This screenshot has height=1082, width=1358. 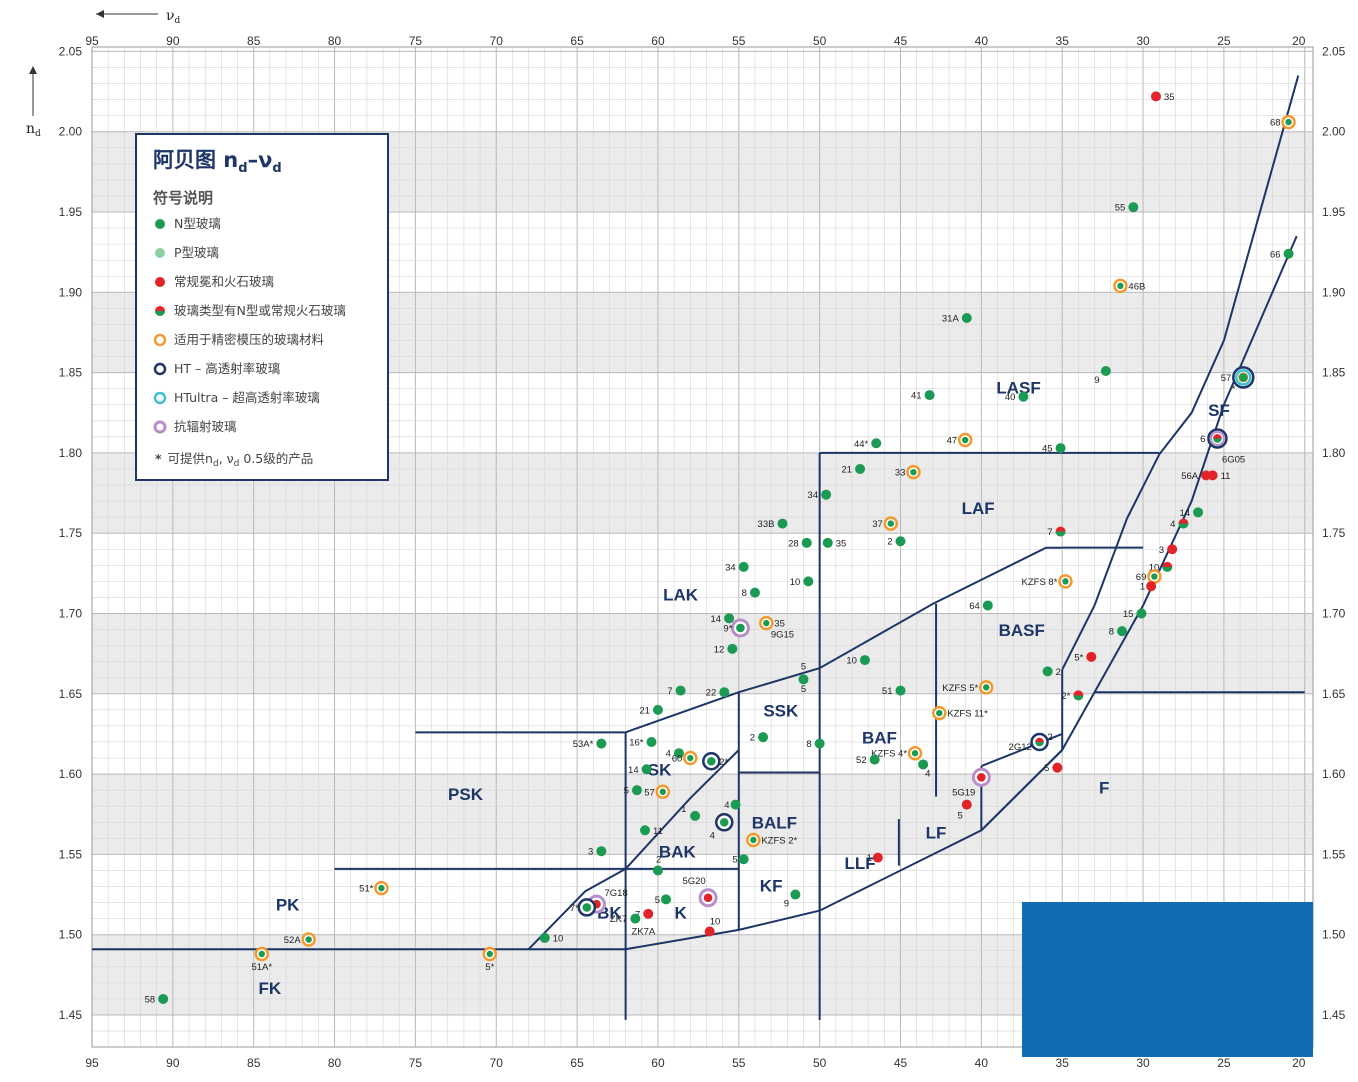 I want to click on legend-marker-orange, so click(x=160, y=340).